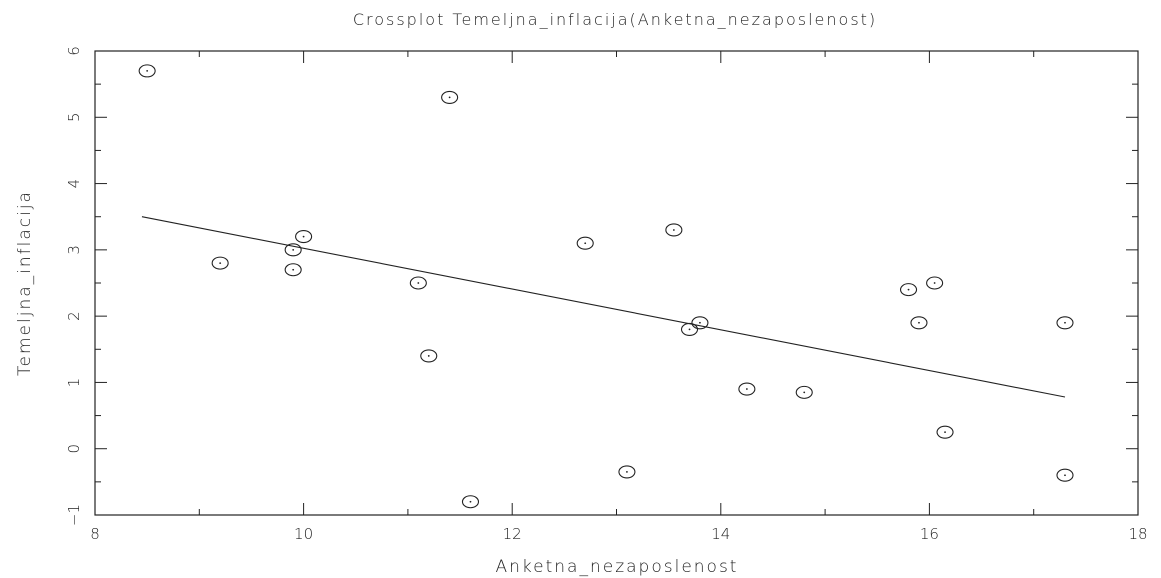  Describe the element at coordinates (74, 118) in the screenshot. I see `y-tick-label: 5` at that location.